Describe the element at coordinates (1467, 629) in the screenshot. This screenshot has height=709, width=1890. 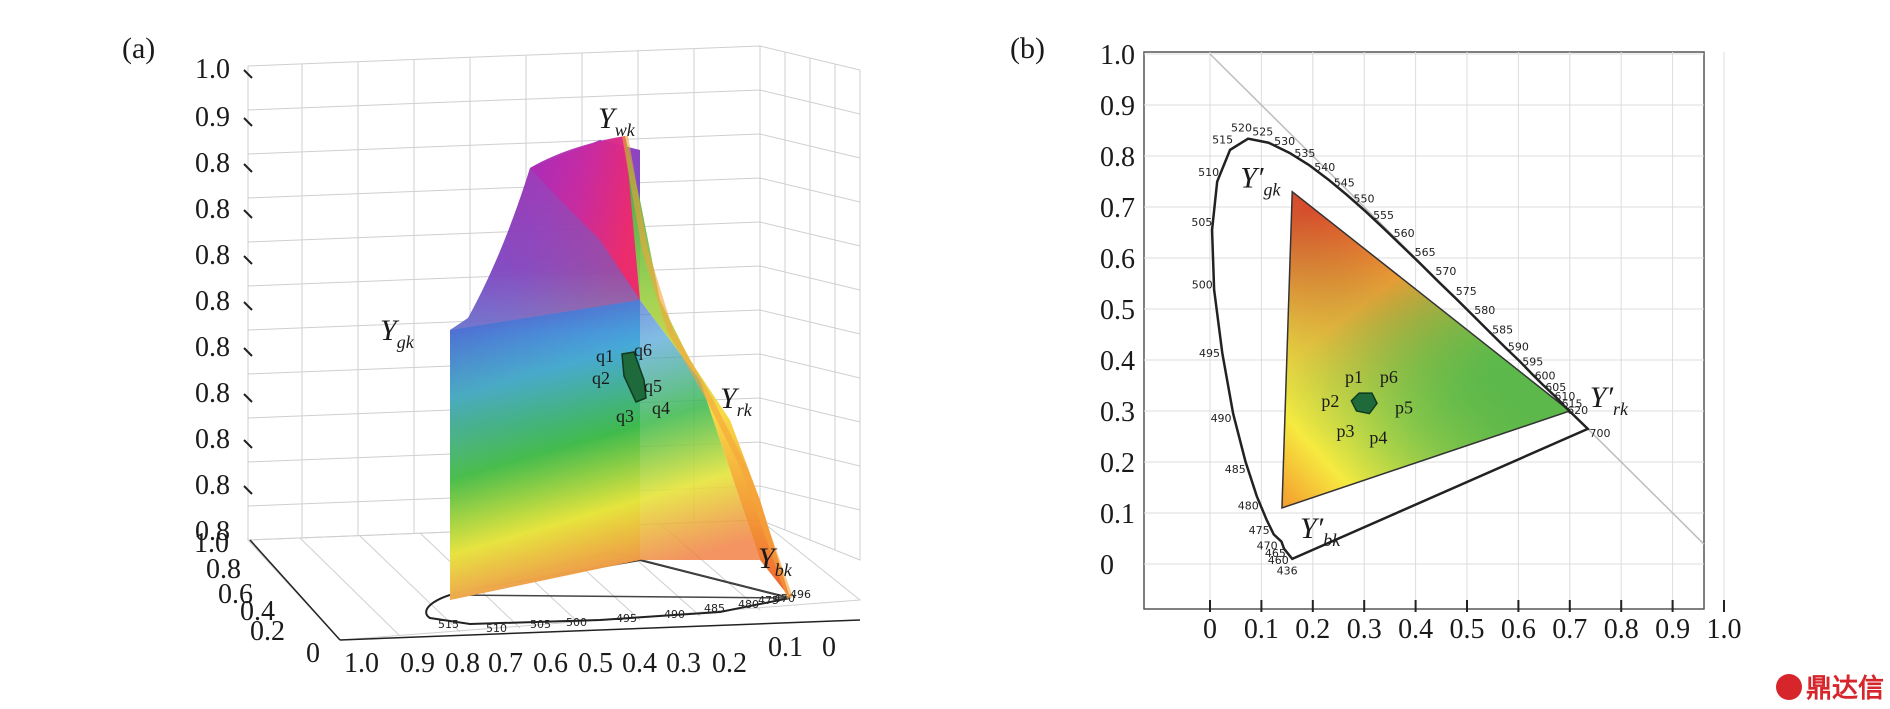
I see `x-tick: 0.5` at that location.